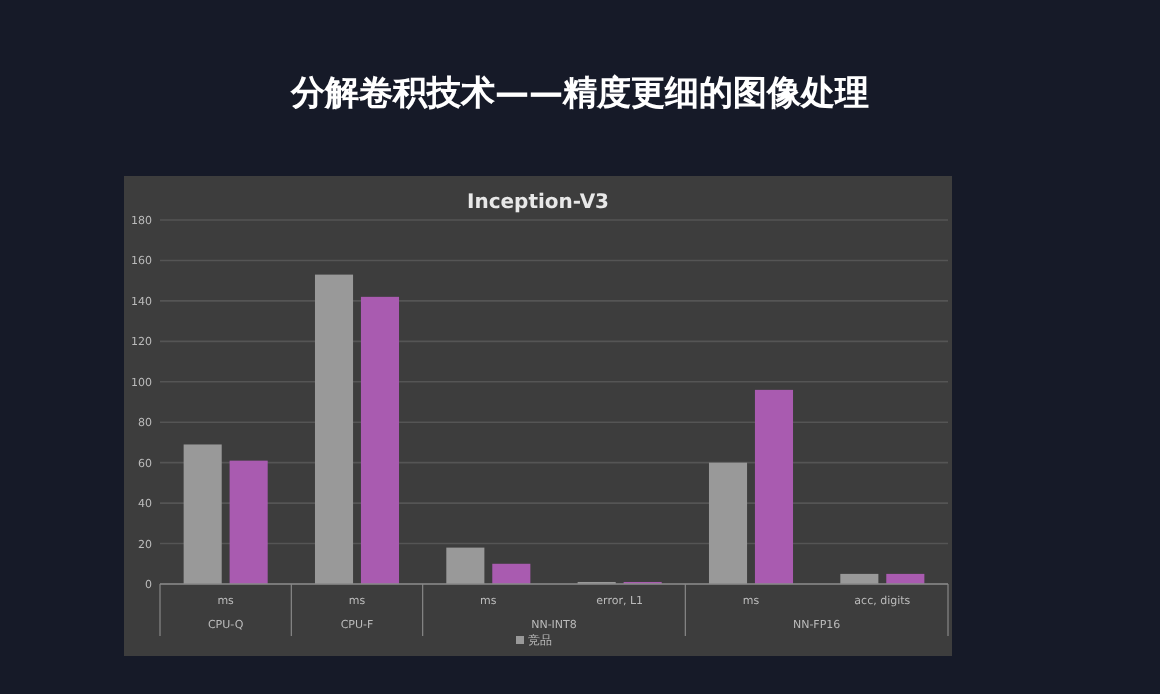  Describe the element at coordinates (579, 94) in the screenshot. I see `chart-title: 分解卷积技术——精度更细的图像处理` at that location.